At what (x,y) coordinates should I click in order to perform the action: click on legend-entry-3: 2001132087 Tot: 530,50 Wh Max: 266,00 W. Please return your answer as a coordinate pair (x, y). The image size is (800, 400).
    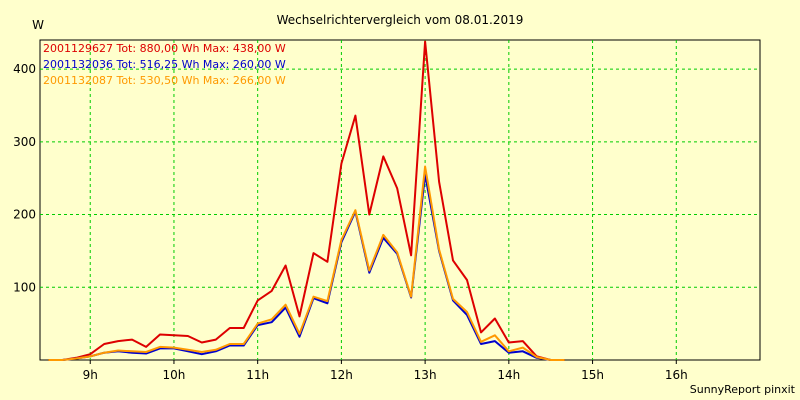
    Looking at the image, I should click on (164, 80).